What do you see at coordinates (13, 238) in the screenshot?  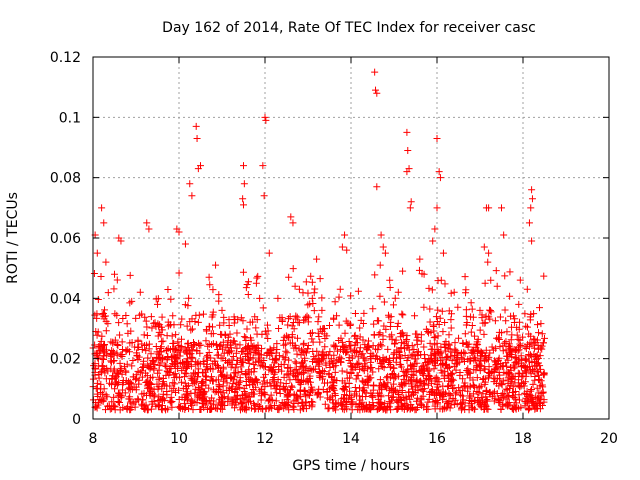 I see `y-axis-title: ROTI / TECUs` at bounding box center [13, 238].